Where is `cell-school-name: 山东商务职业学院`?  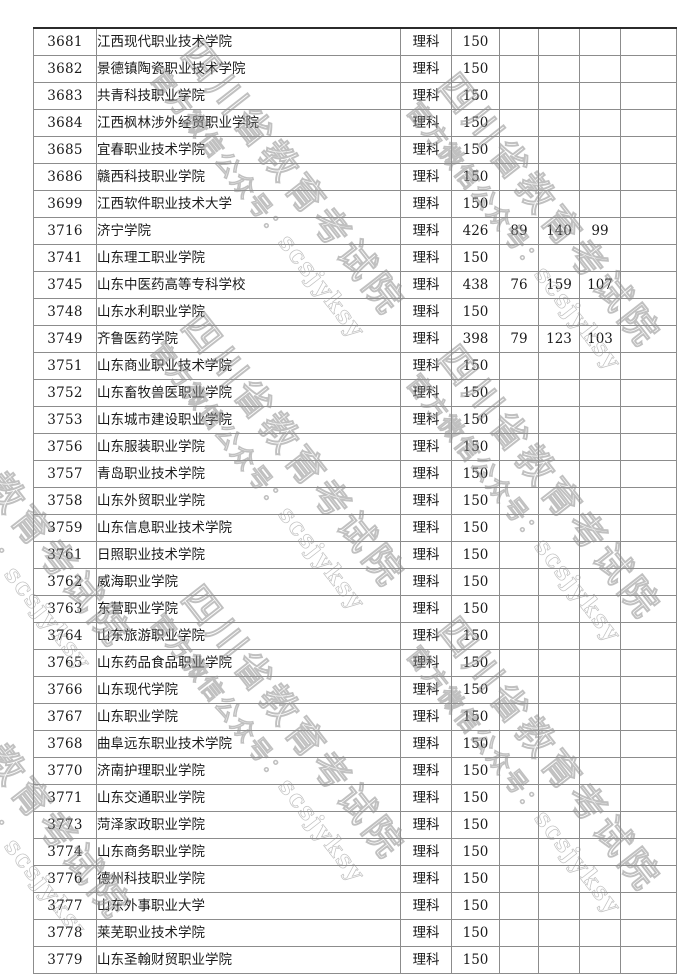 cell-school-name: 山东商务职业学院 is located at coordinates (248, 852).